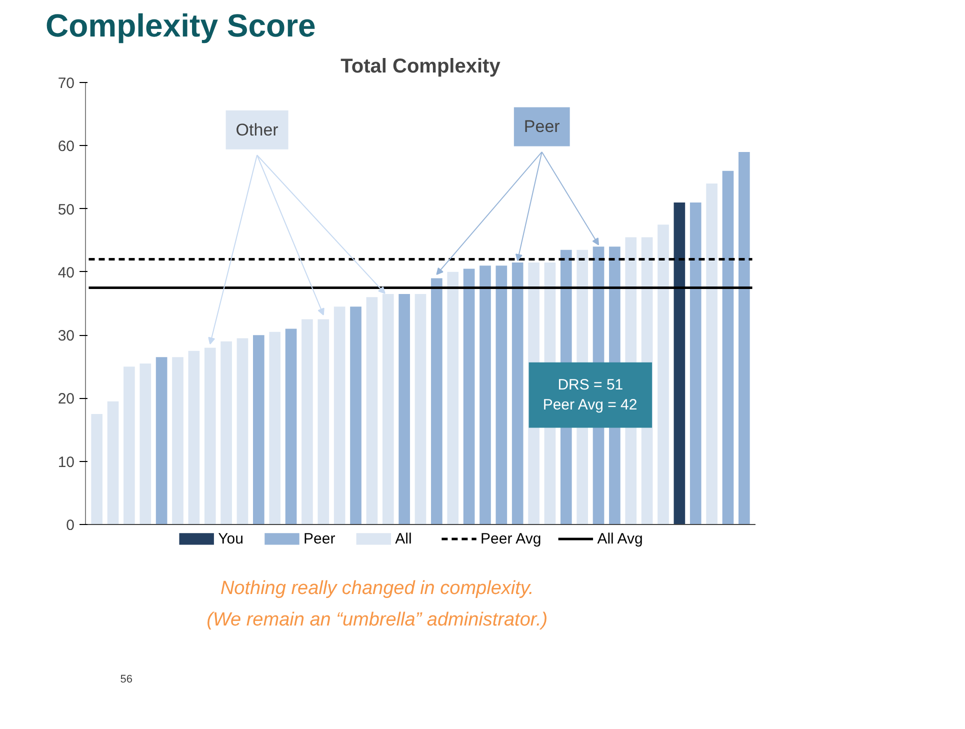  What do you see at coordinates (511, 539) in the screenshot?
I see `legend-label: Peer Avg` at bounding box center [511, 539].